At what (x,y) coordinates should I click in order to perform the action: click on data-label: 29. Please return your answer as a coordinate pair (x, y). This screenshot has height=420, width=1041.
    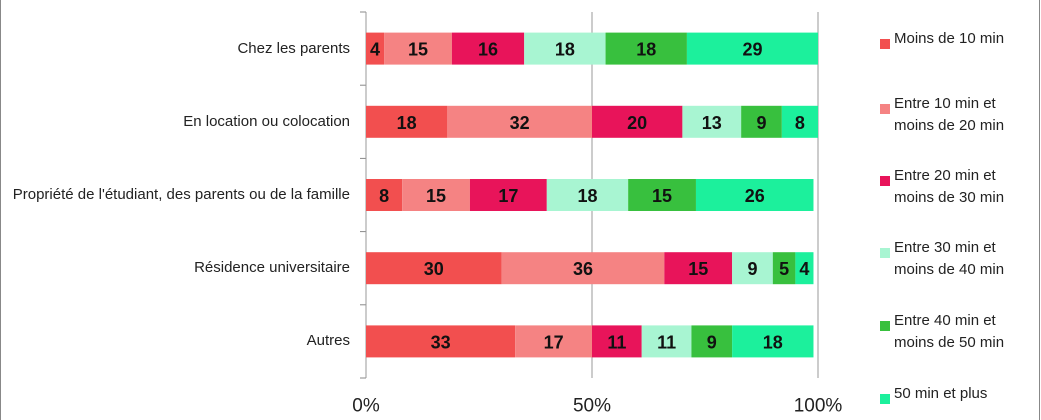
    Looking at the image, I should click on (752, 50).